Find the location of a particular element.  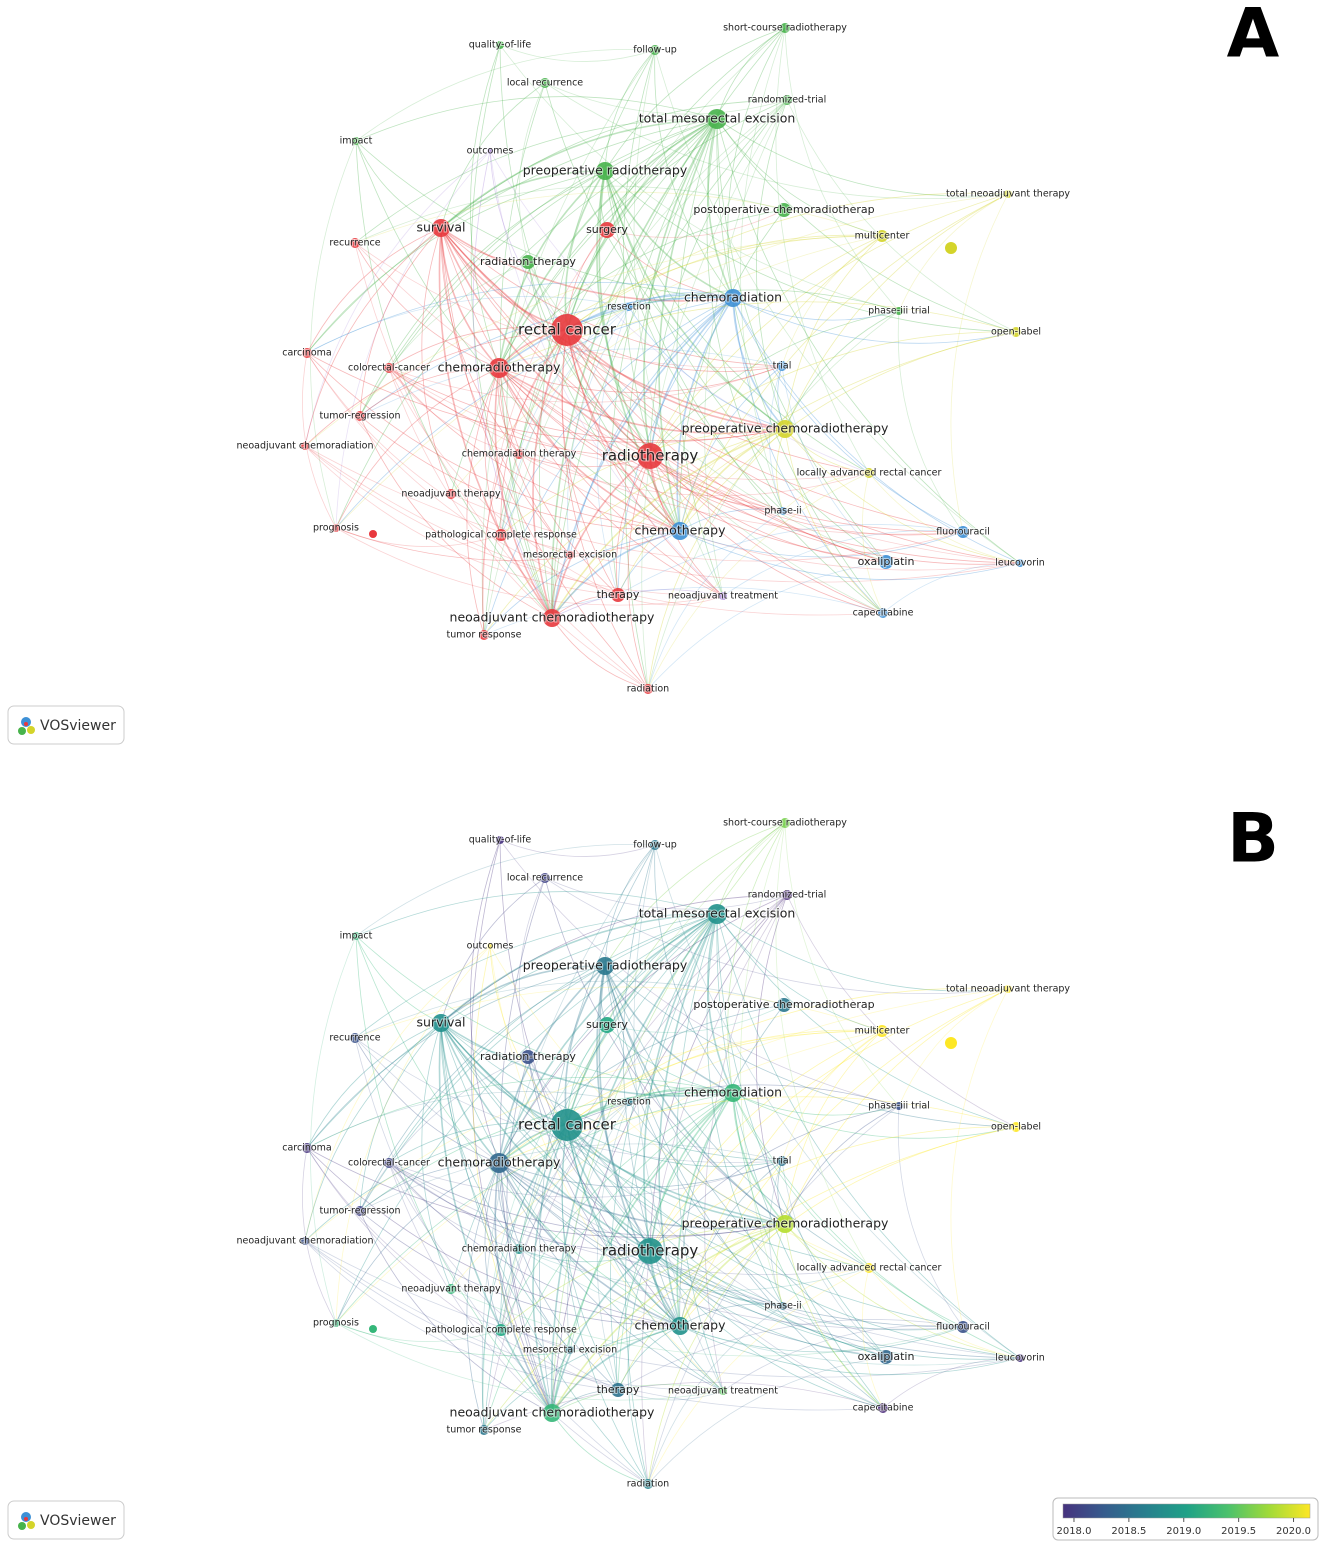

panel-label: B is located at coordinates (1253, 839).